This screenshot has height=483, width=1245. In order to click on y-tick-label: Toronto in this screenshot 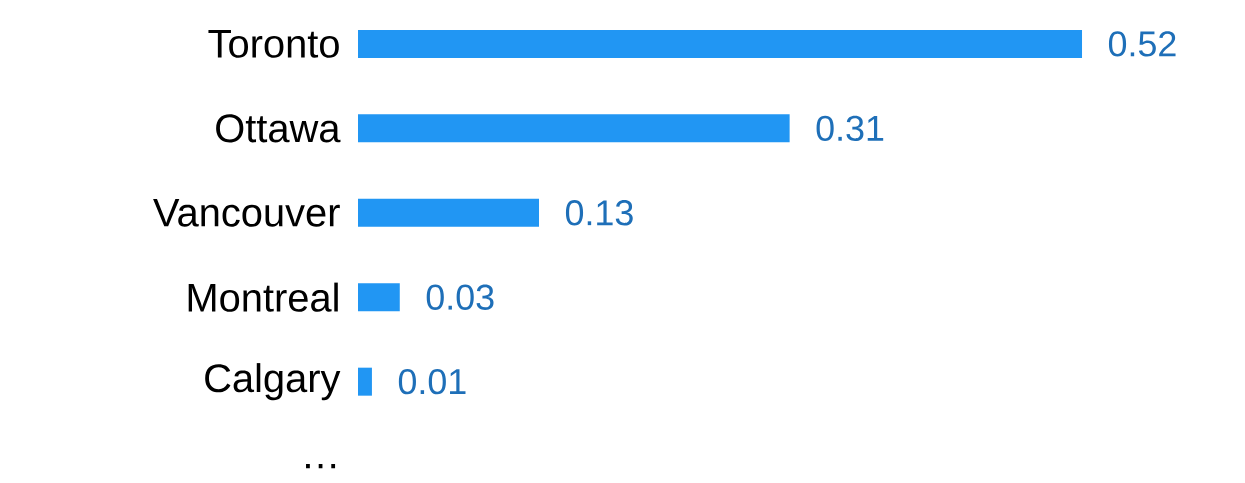, I will do `click(273, 44)`.